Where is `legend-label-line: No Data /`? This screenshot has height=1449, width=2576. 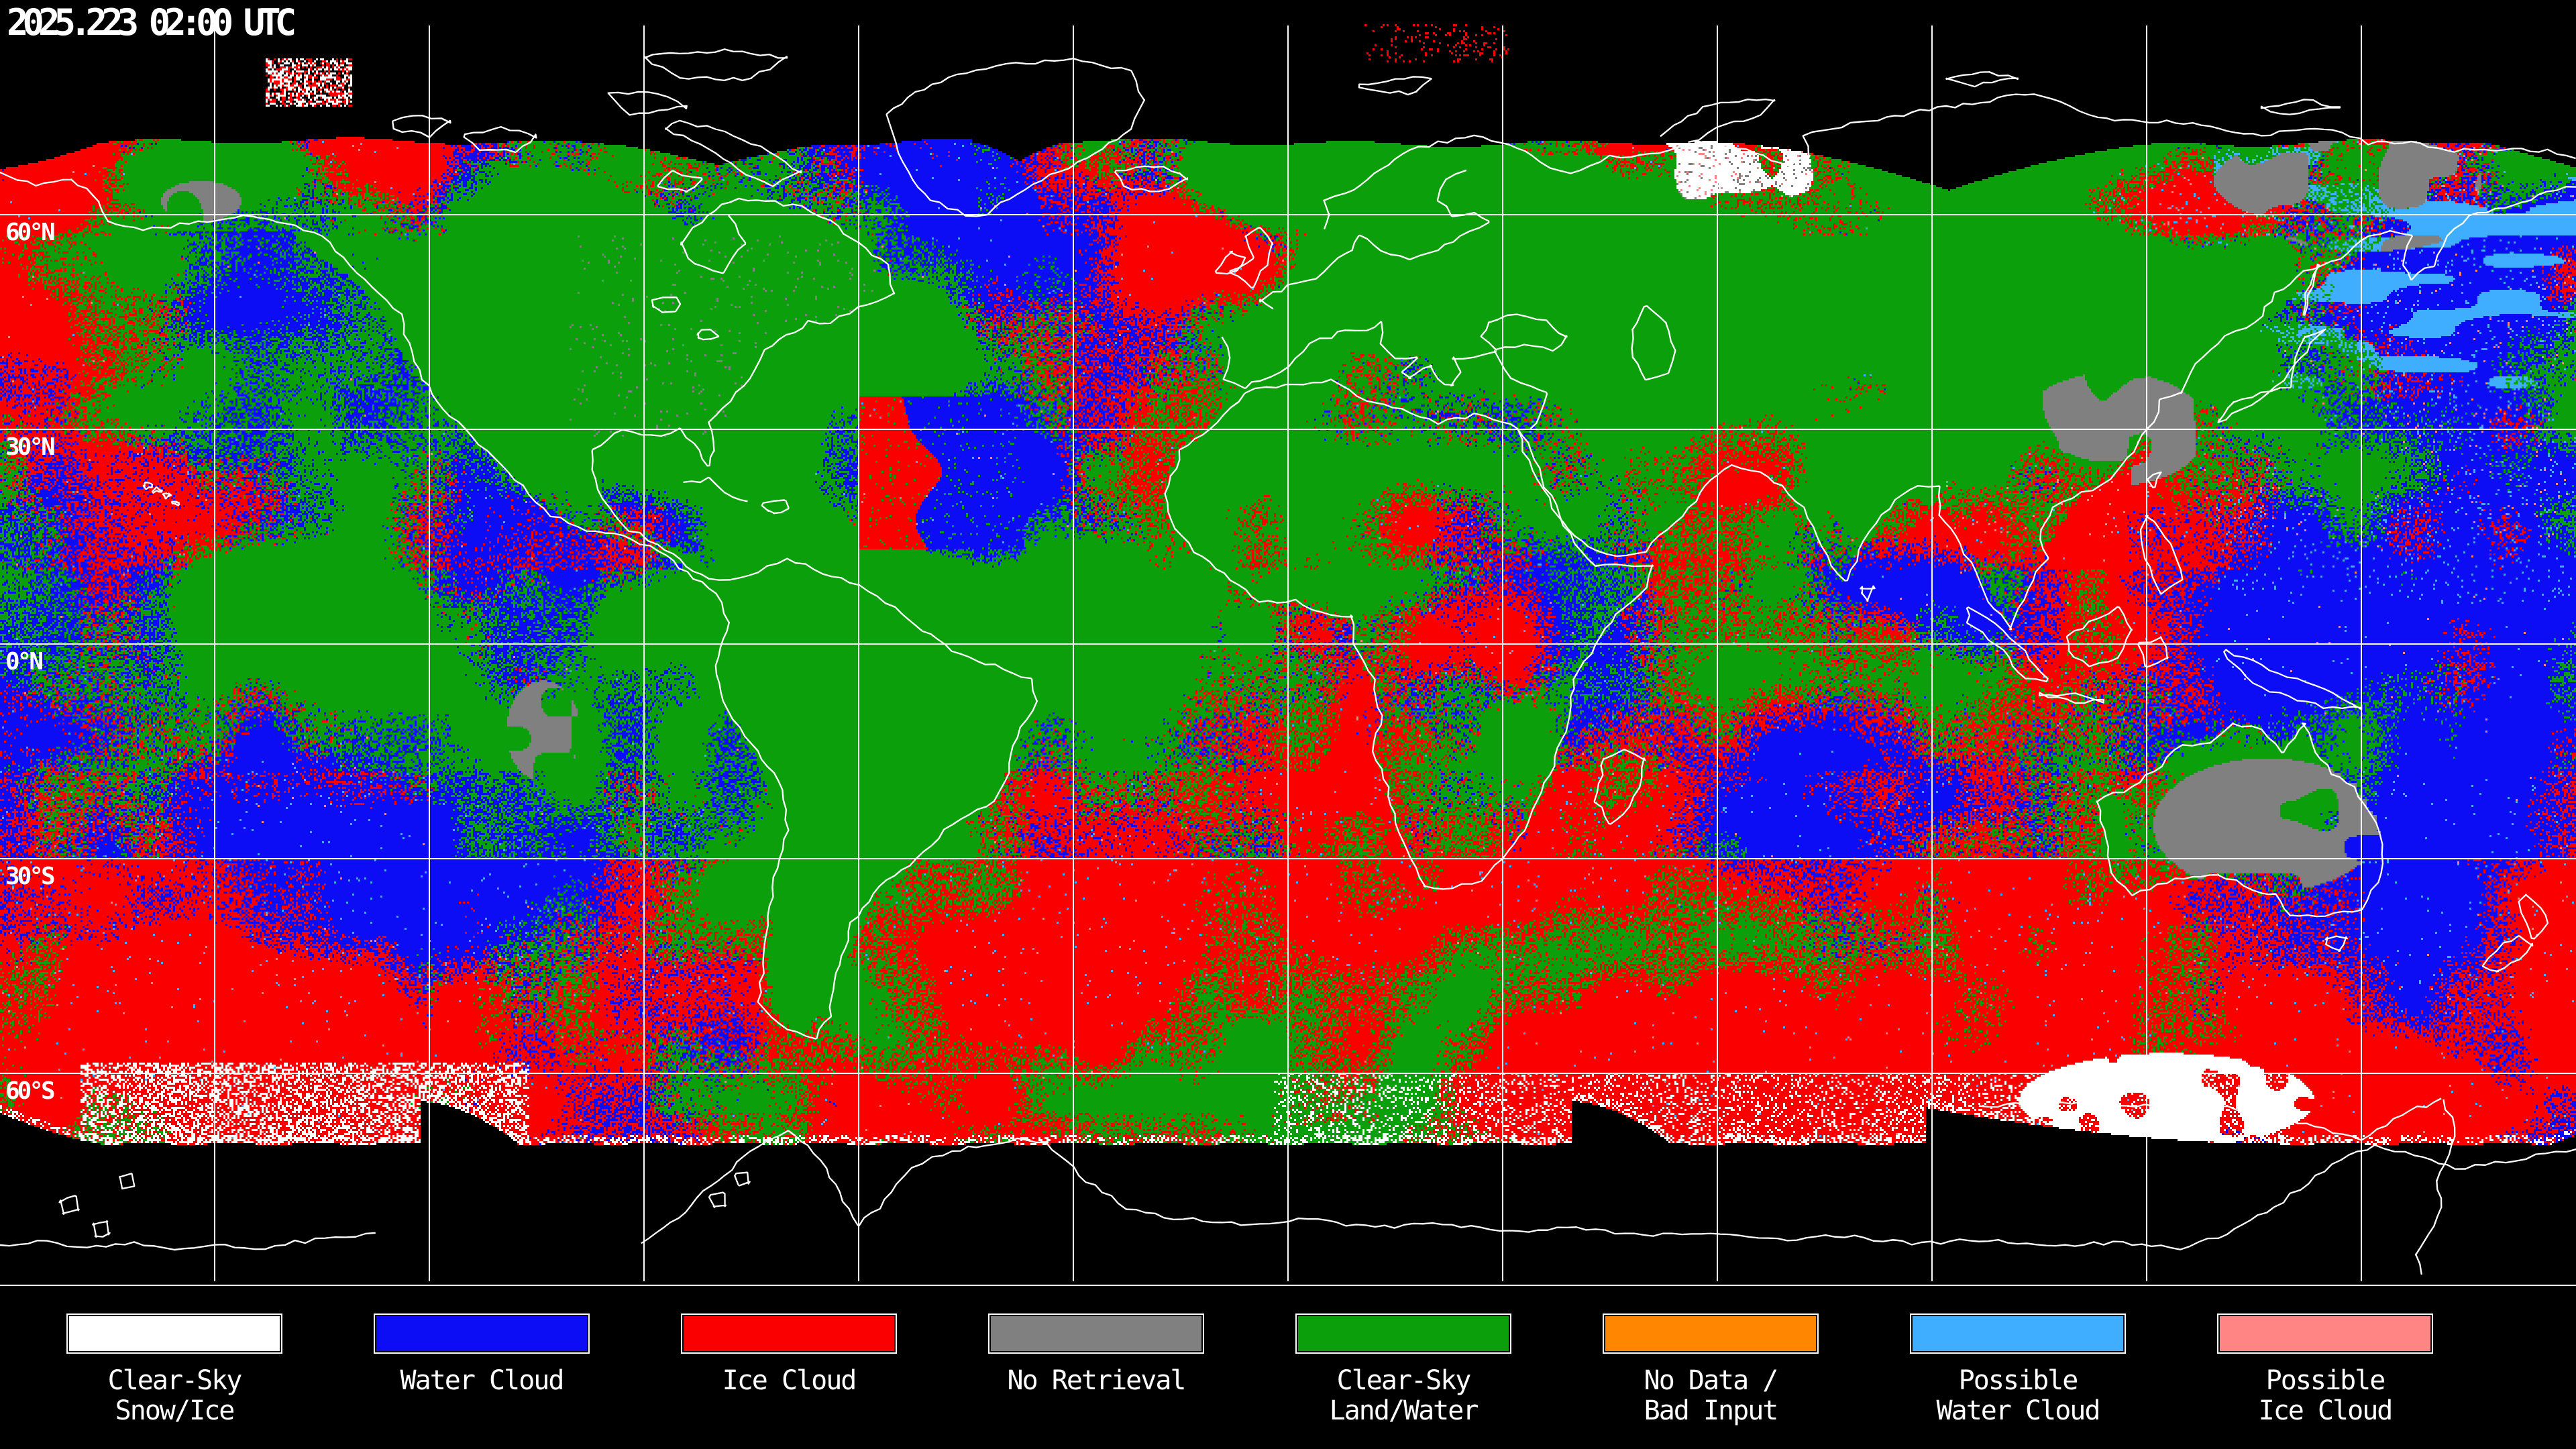 legend-label-line: No Data / is located at coordinates (1711, 1380).